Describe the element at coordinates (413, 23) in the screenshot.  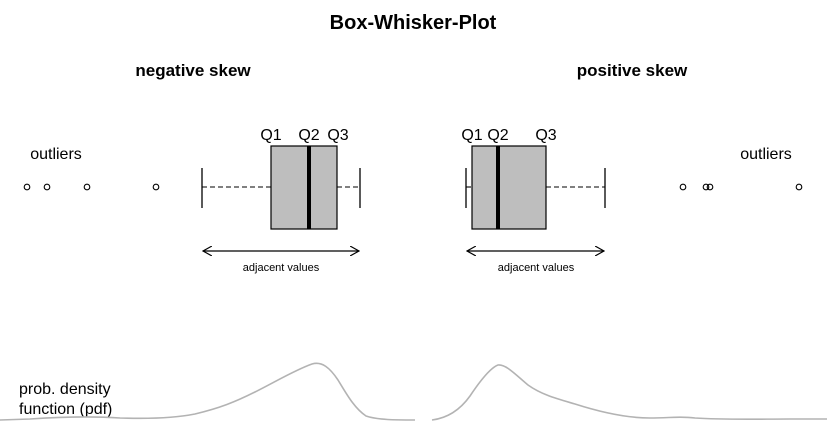
I see `diagram-title: Box-Whisker-Plot` at that location.